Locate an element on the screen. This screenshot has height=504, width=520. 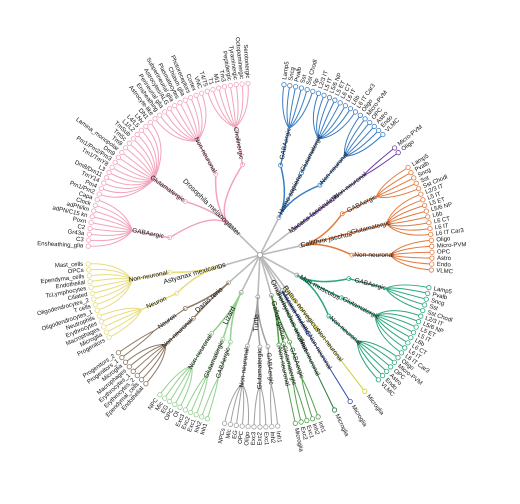
leaf-label: Exc3 is located at coordinates (180, 420).